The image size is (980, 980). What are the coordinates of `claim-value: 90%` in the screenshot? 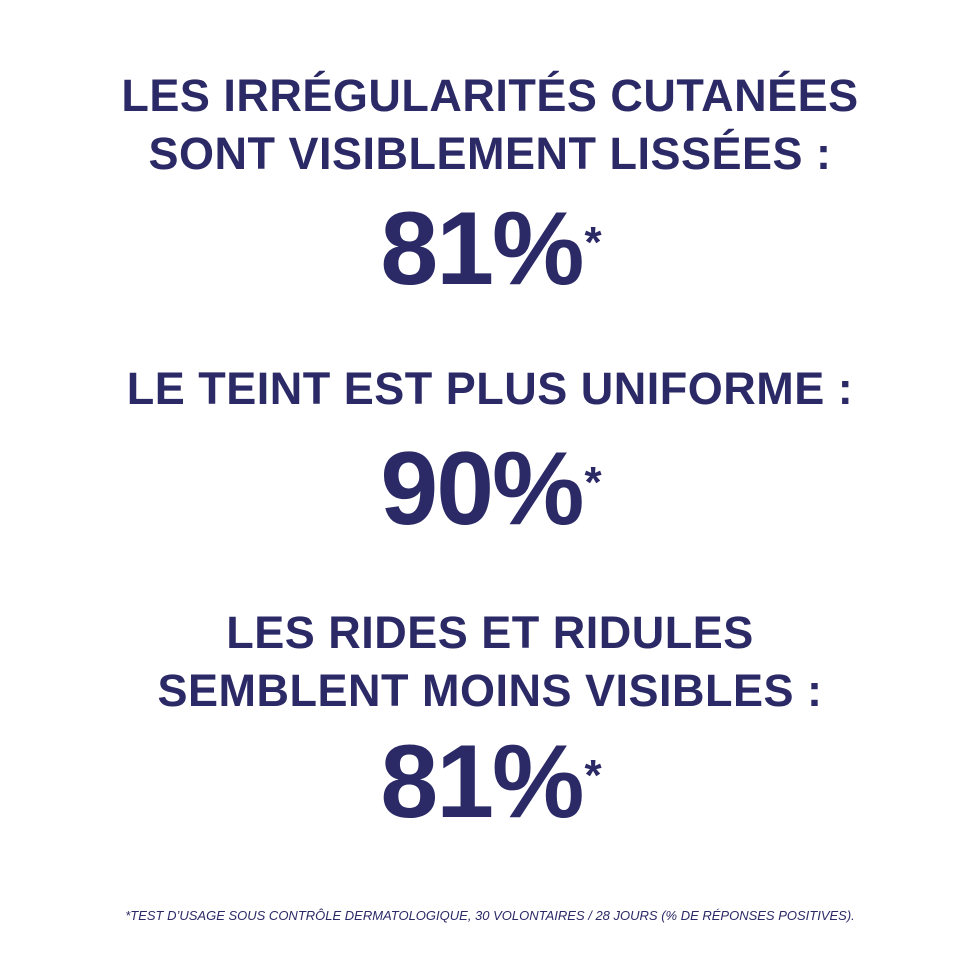 It's located at (482, 489).